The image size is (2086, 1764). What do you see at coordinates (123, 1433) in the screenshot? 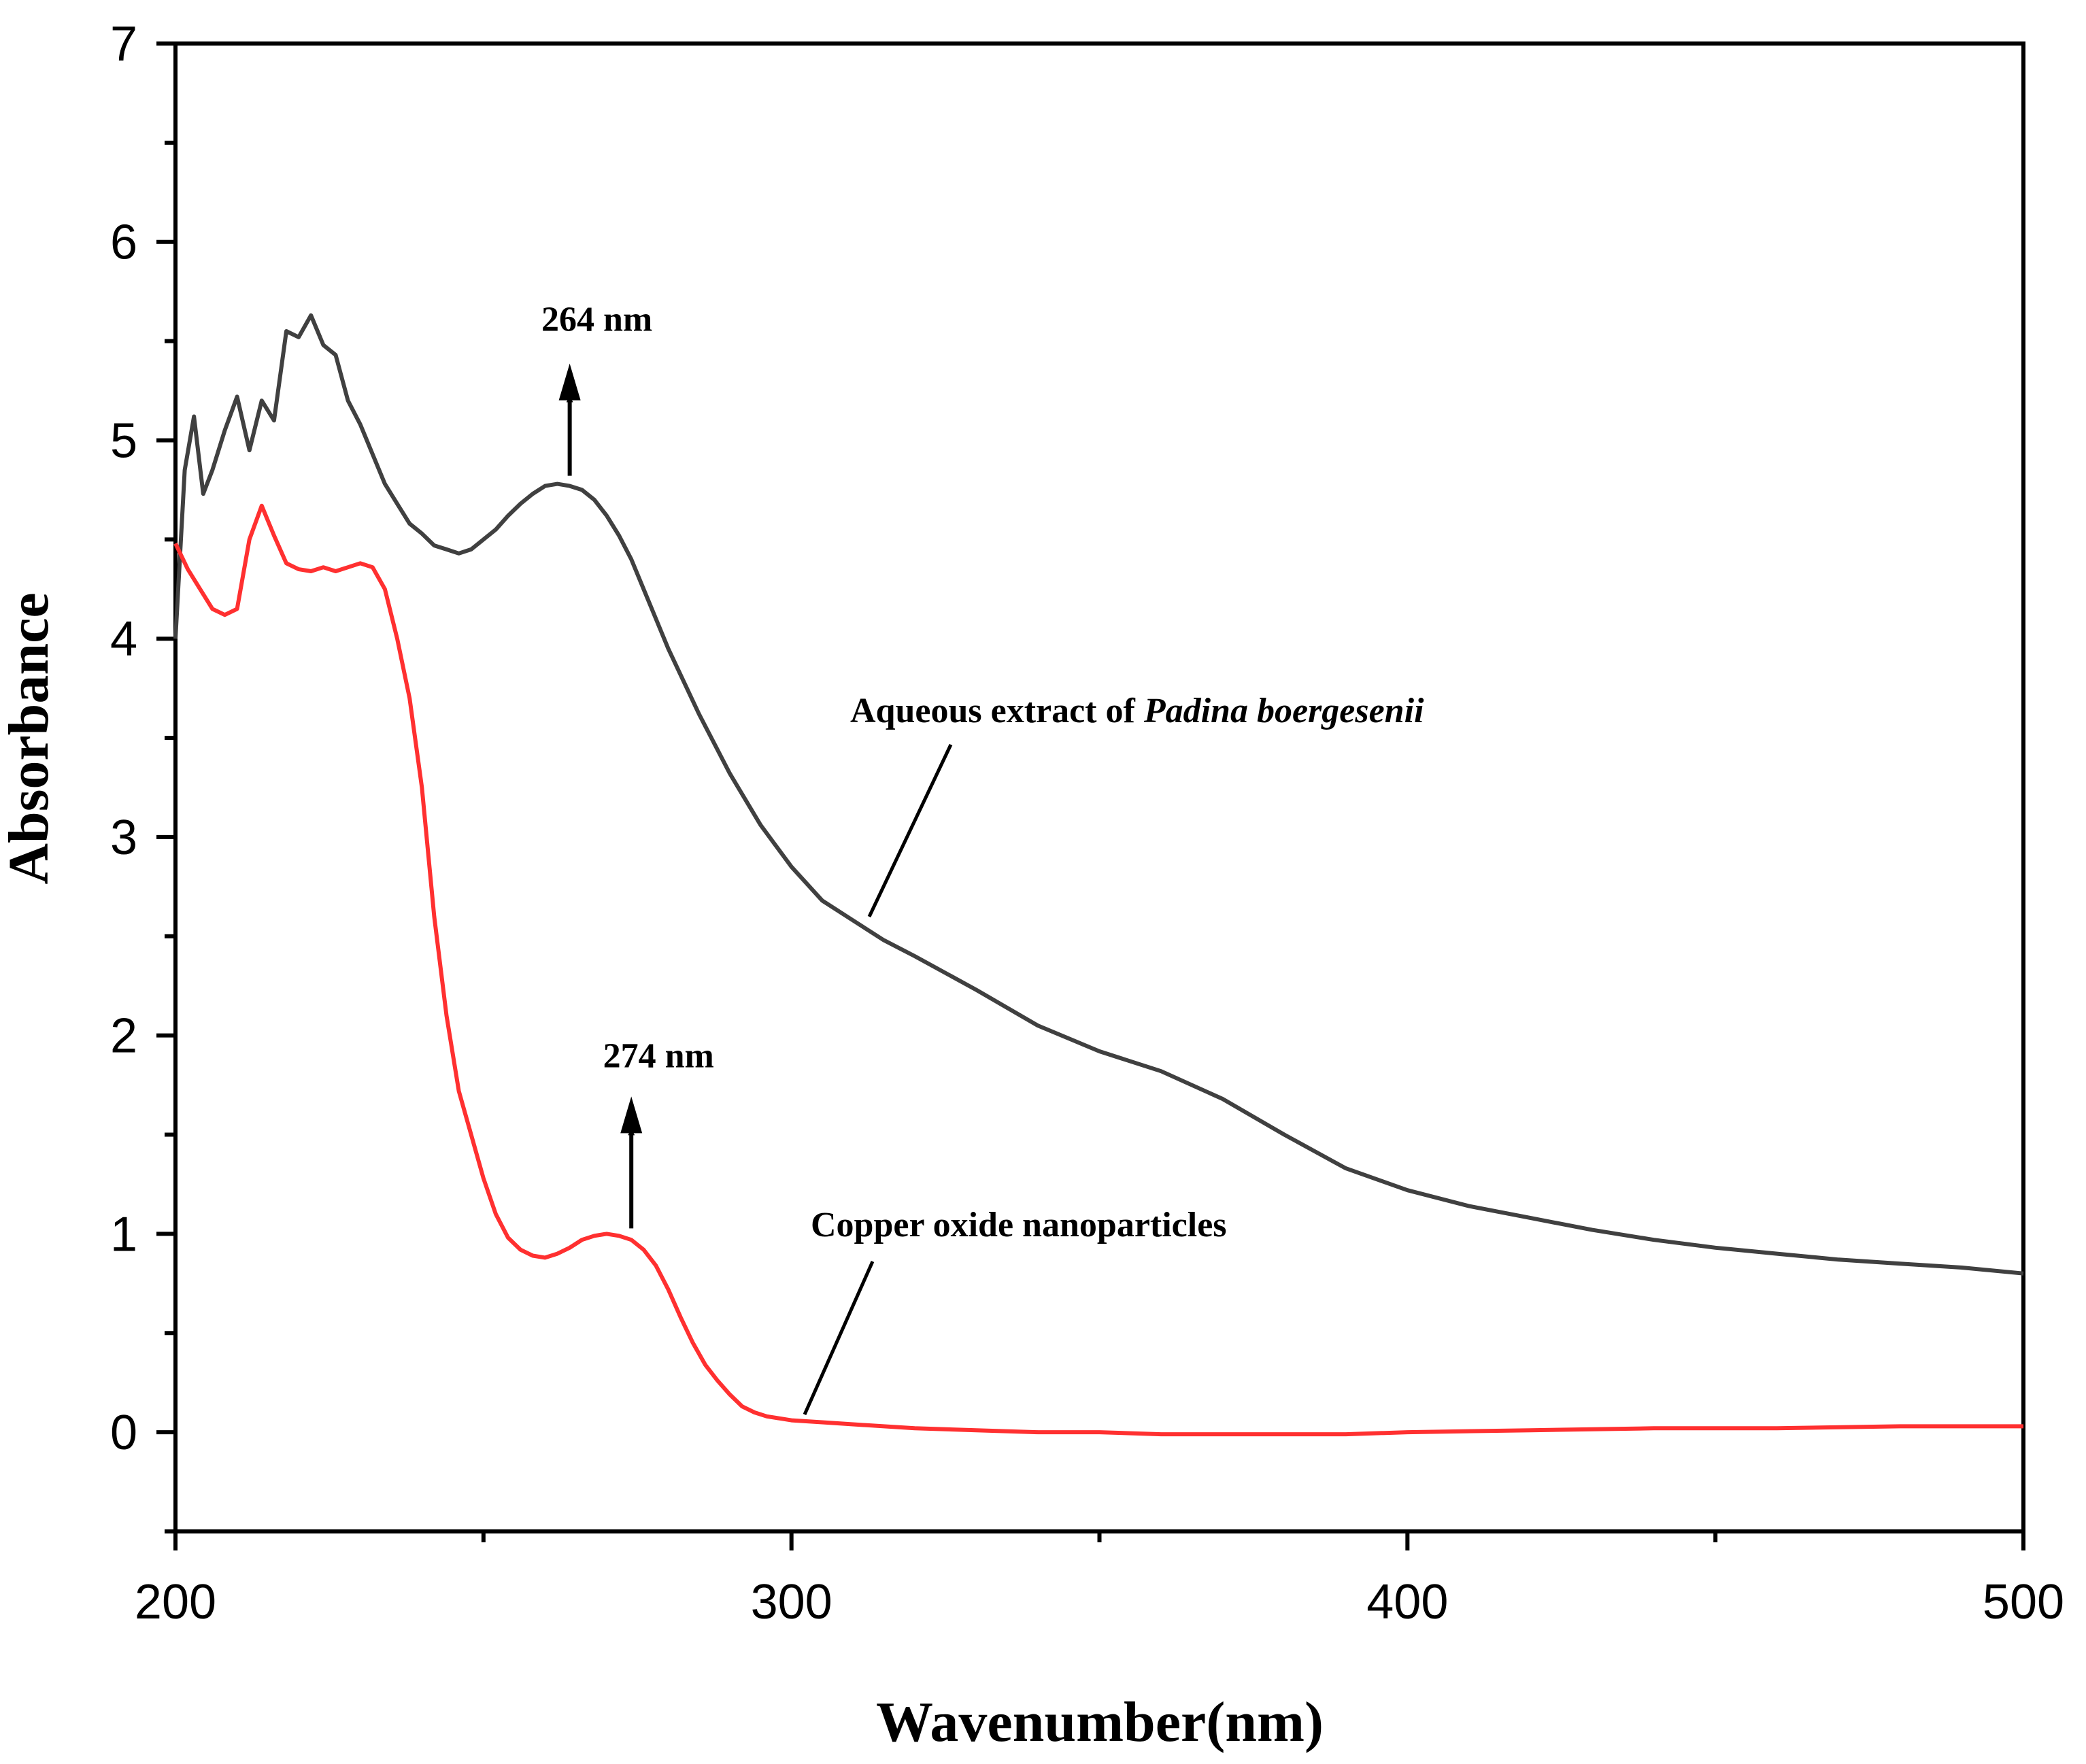
I see `y-tick-label: 0` at bounding box center [123, 1433].